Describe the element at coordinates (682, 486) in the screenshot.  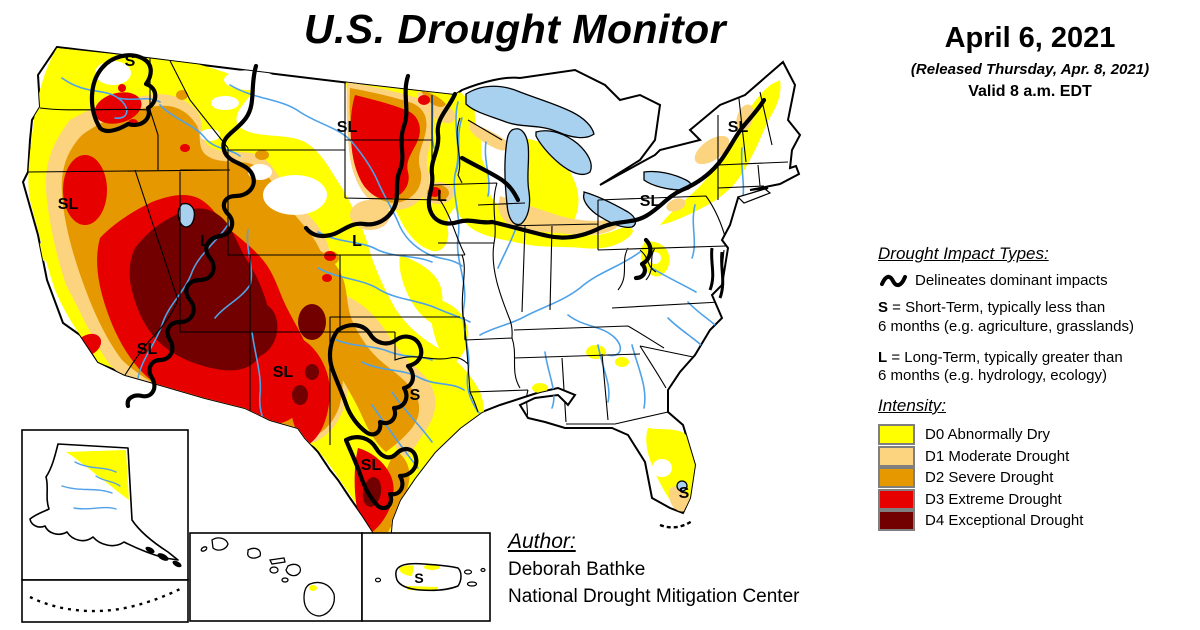
I see `lake-okeechobee` at that location.